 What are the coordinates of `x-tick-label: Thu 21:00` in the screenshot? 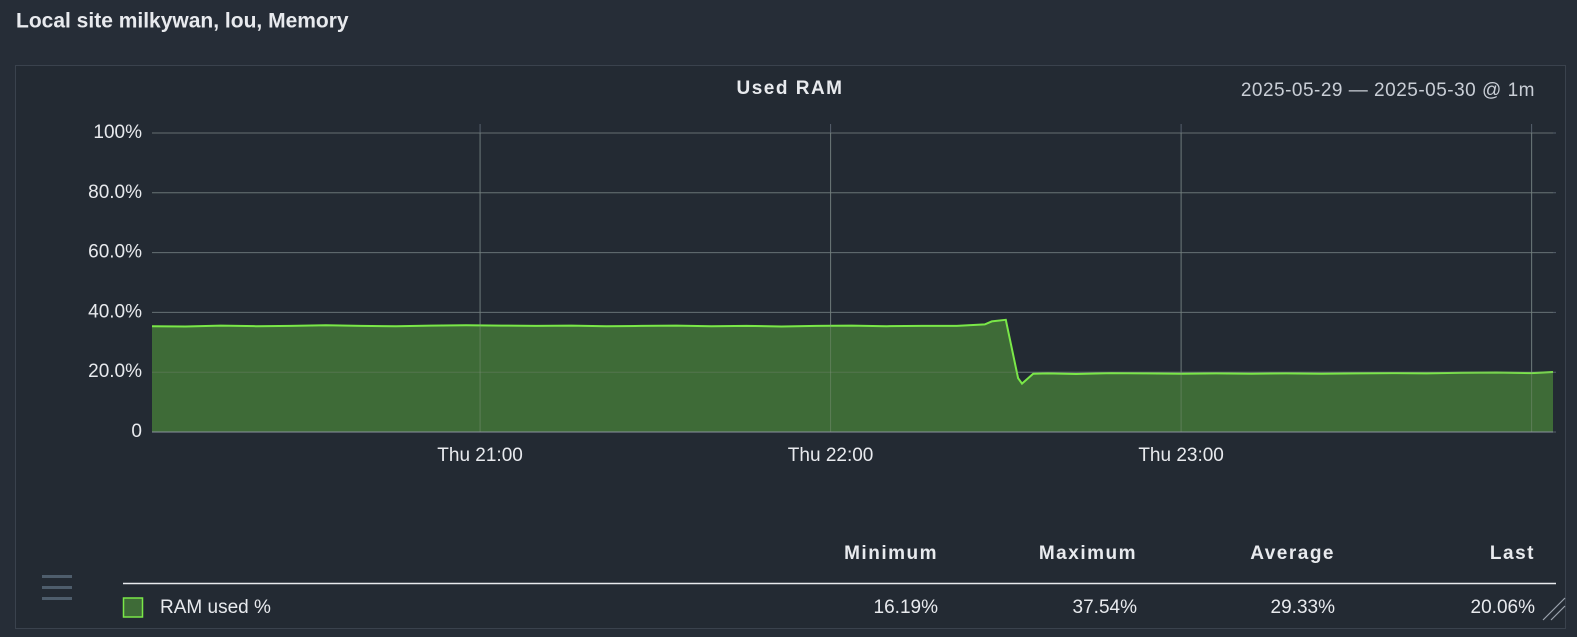 It's located at (480, 455).